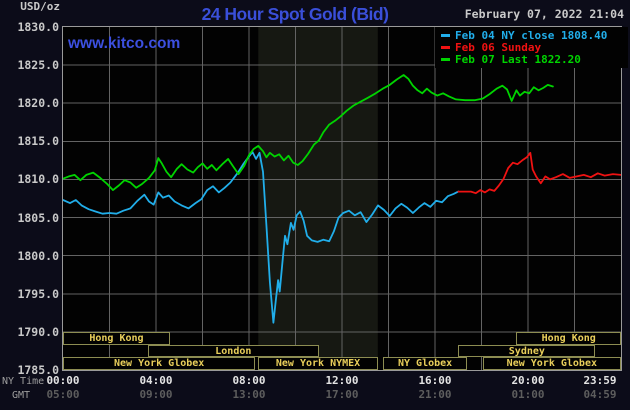 Image resolution: width=630 pixels, height=410 pixels. Describe the element at coordinates (528, 394) in the screenshot. I see `x-tick-gmt-label: 01:00` at that location.